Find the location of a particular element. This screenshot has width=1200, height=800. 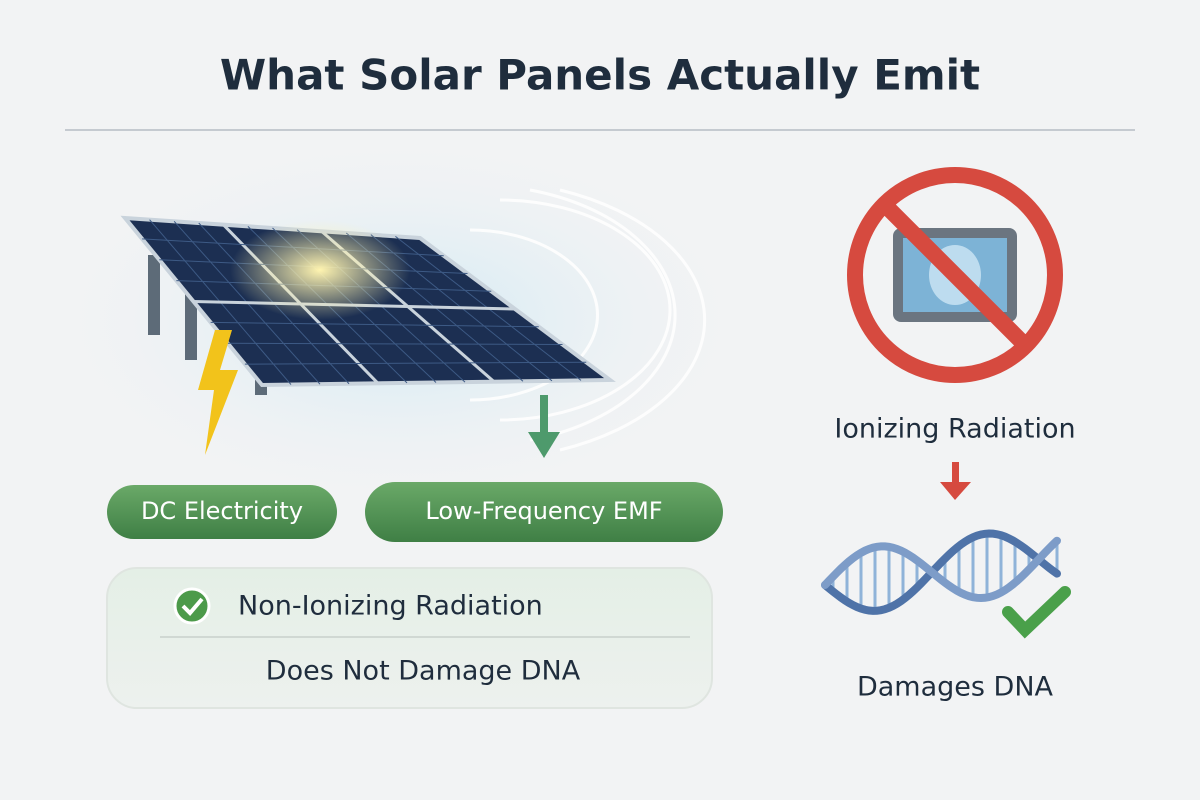

right-label: Ionizing Radiation is located at coordinates (954, 429).